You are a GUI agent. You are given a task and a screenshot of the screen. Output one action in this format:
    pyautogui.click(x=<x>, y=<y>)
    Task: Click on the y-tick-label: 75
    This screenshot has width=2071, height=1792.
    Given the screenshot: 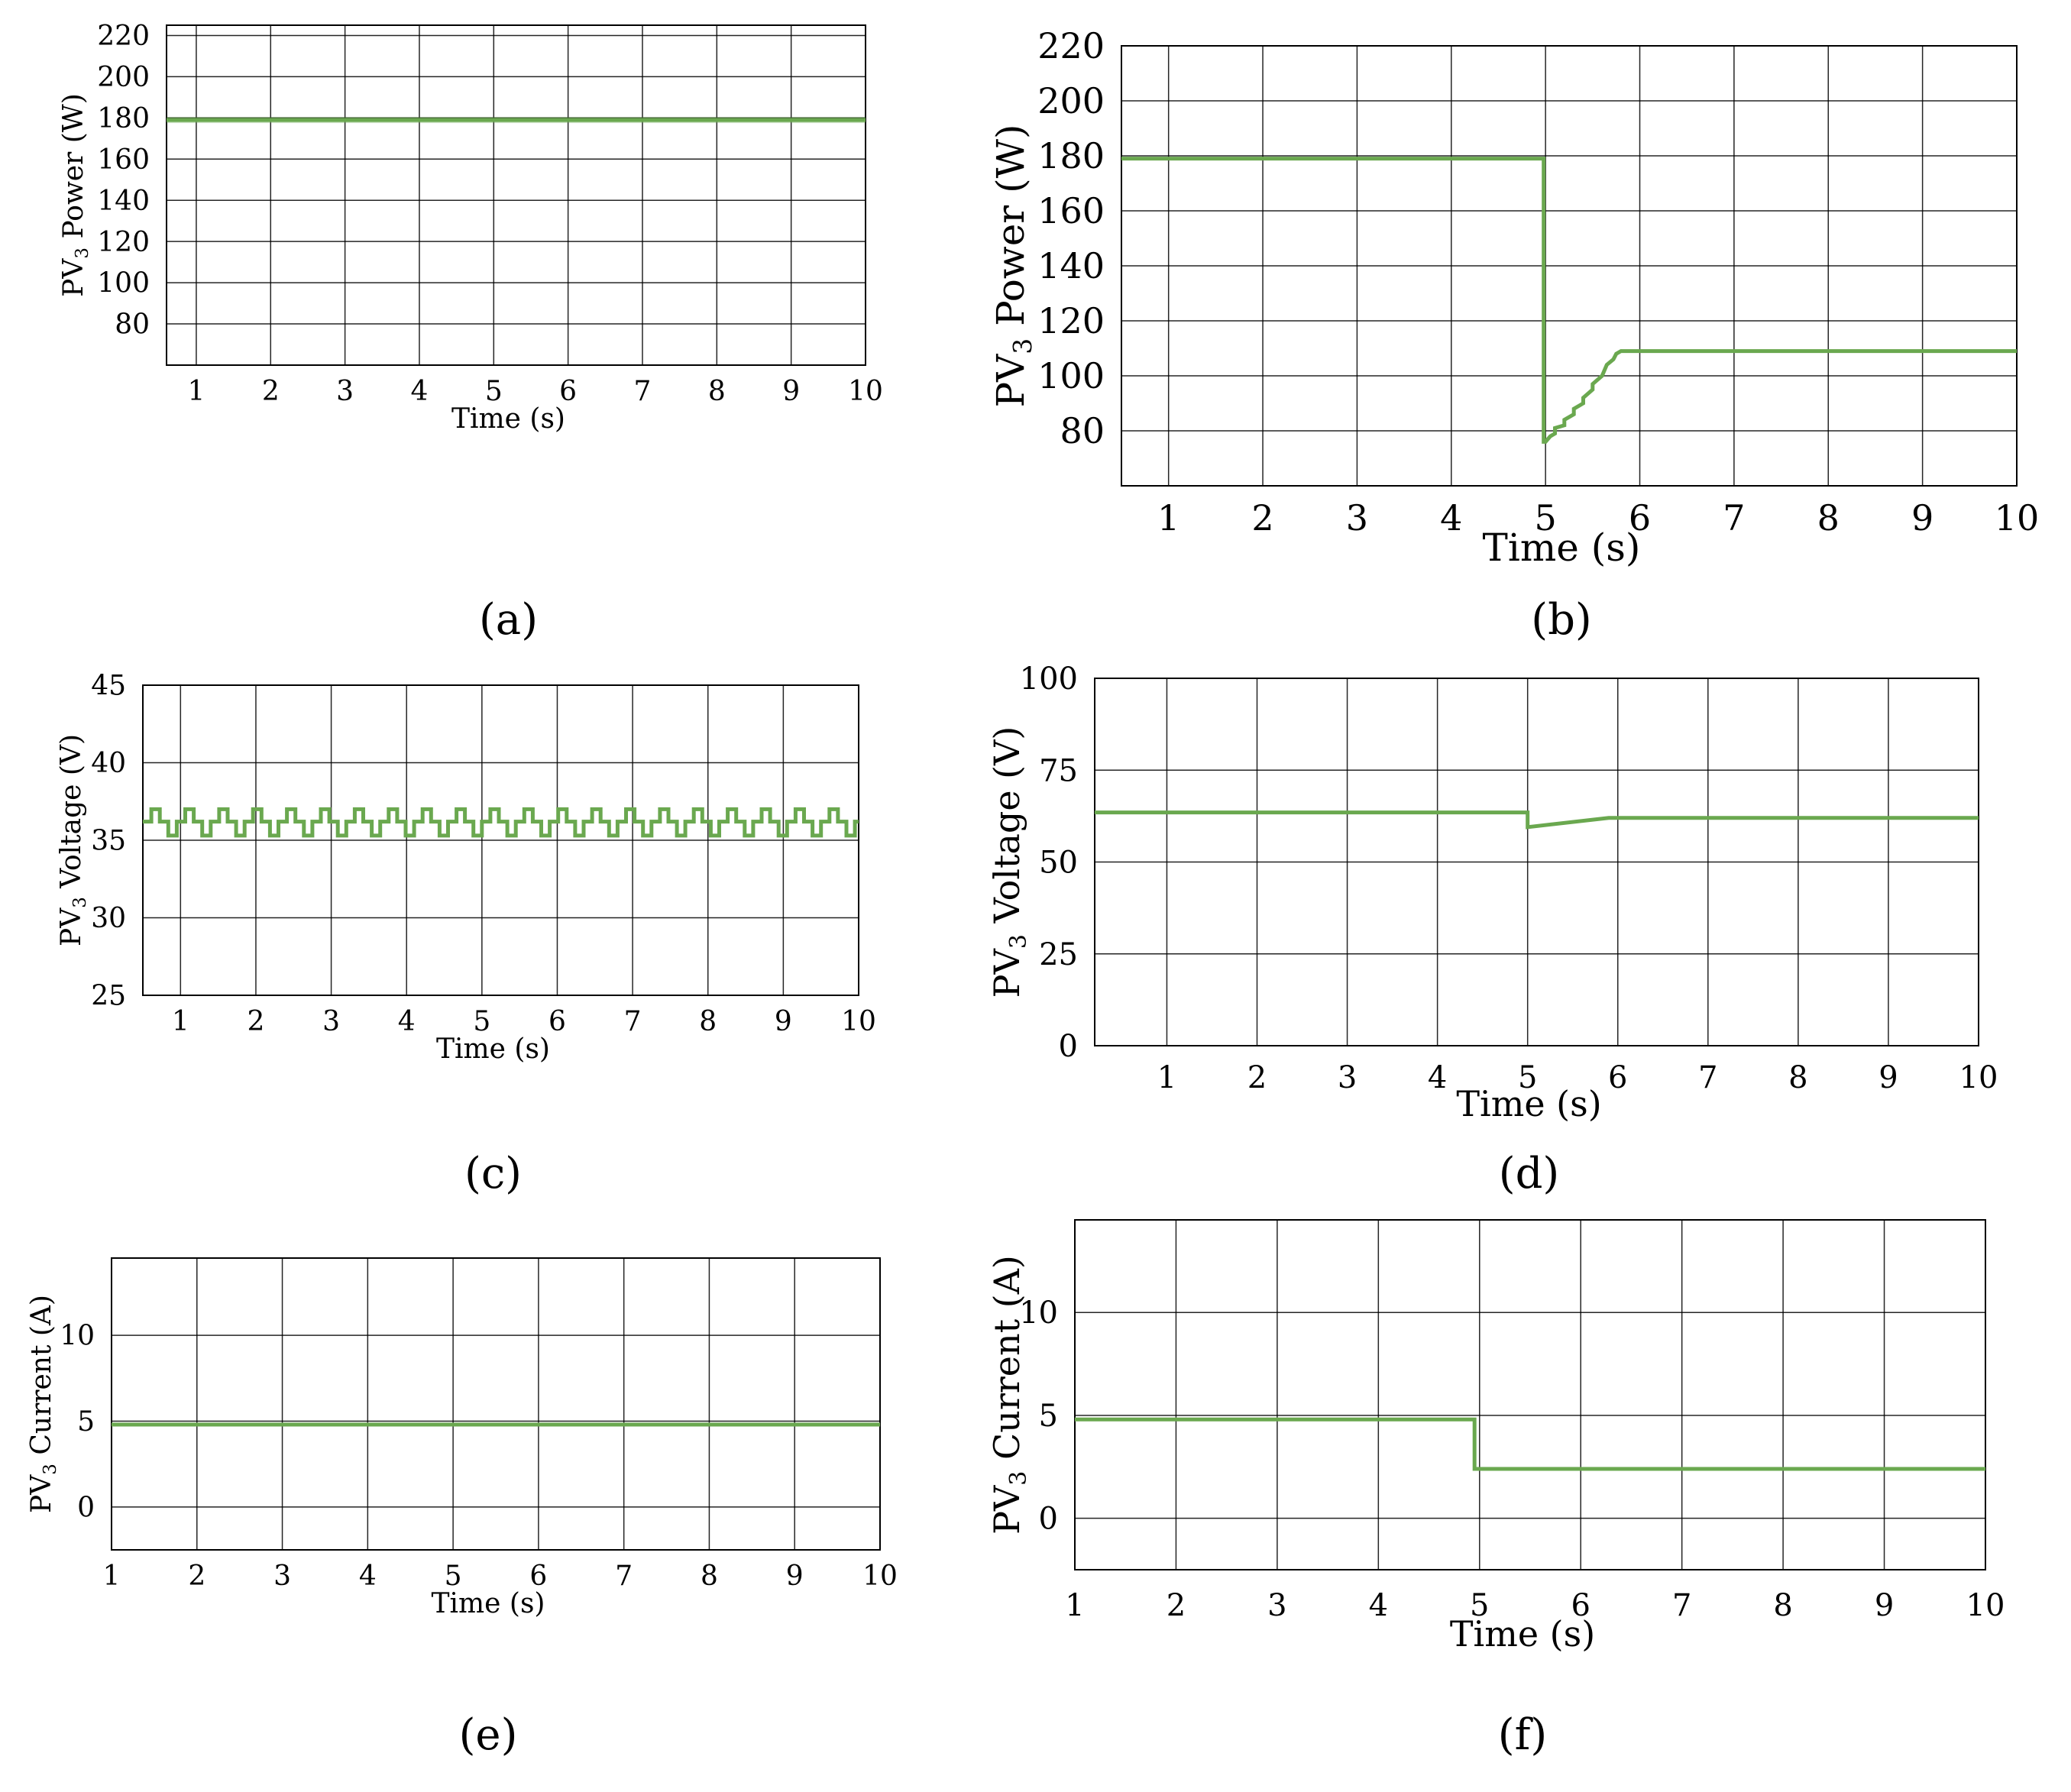 What is the action you would take?
    pyautogui.click(x=1058, y=770)
    